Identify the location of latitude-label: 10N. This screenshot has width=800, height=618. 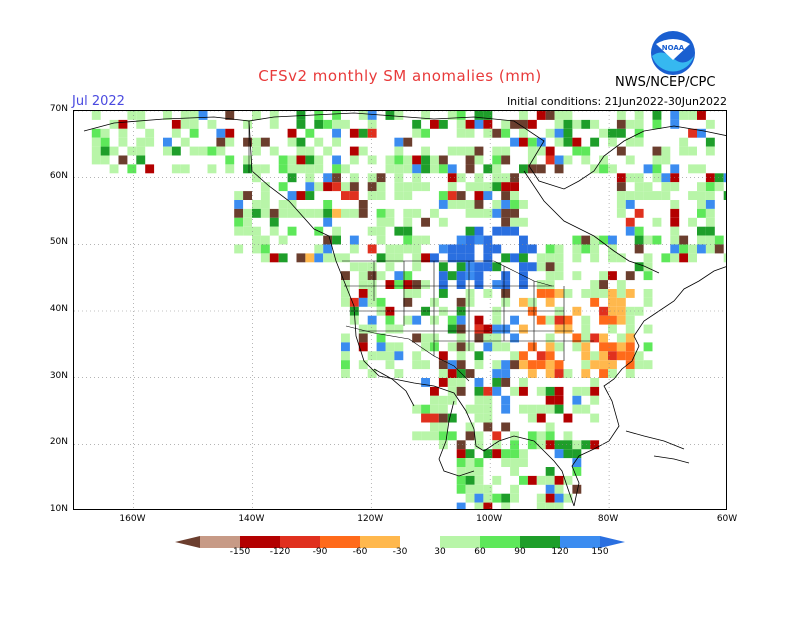
(58, 509).